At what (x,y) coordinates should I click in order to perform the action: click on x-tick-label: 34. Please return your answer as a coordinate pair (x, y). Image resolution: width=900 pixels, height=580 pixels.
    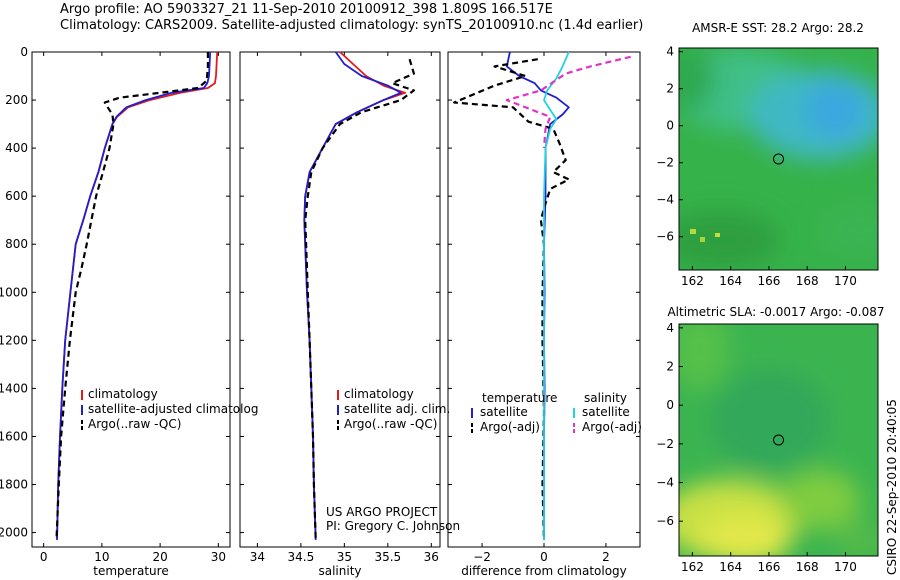
    Looking at the image, I should click on (257, 557).